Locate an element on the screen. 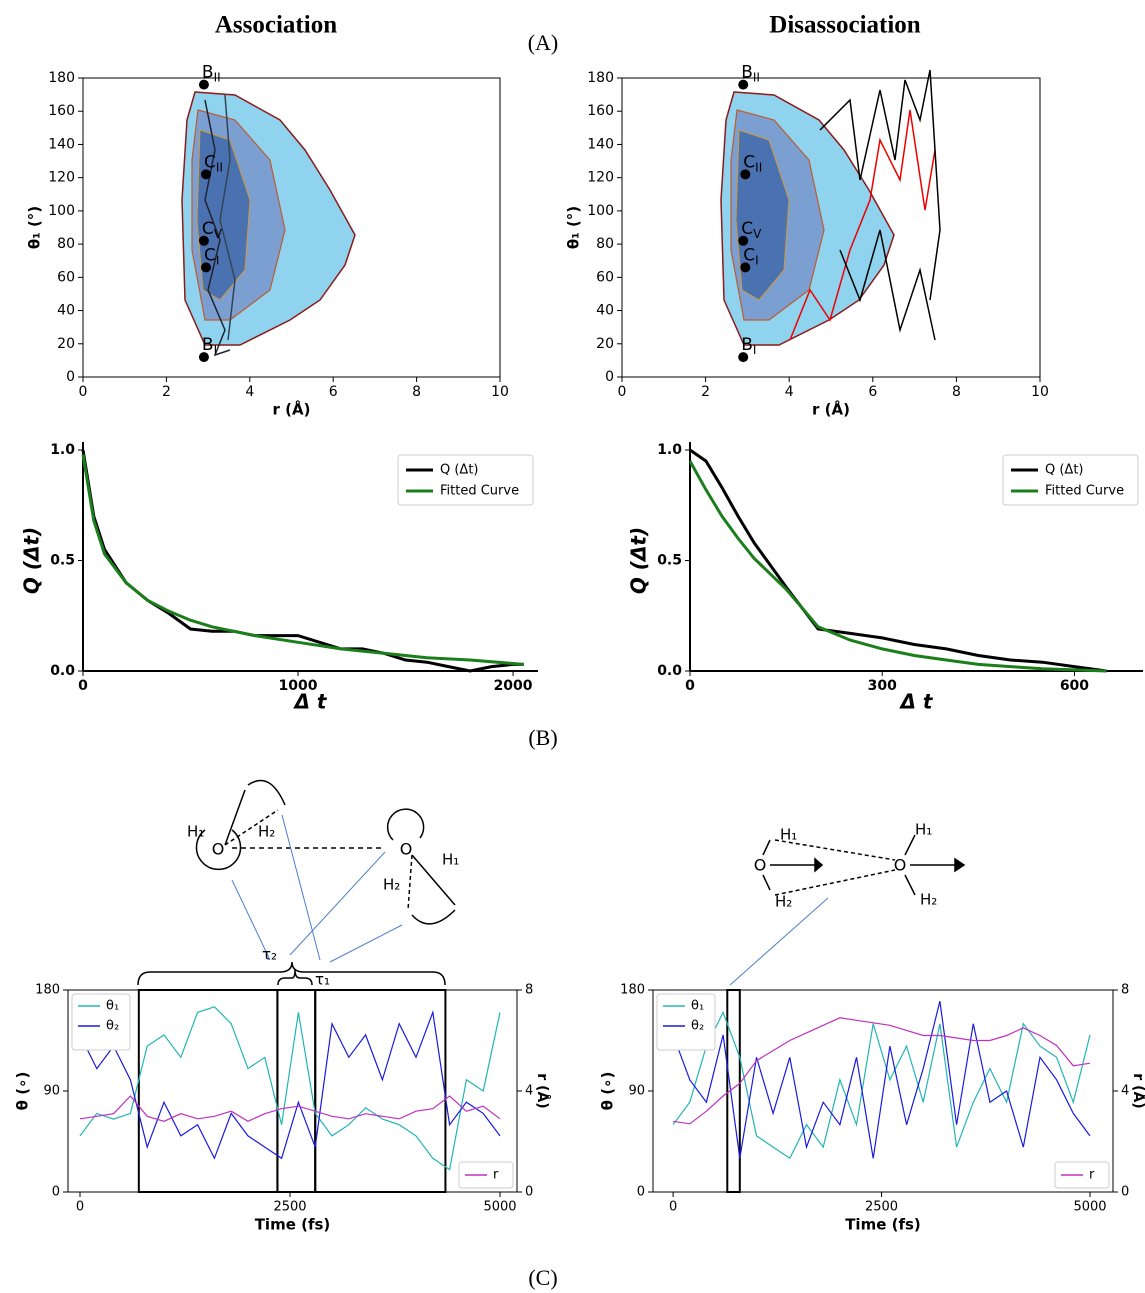 The width and height of the screenshot is (1145, 1293). x-tick-label: 5000 is located at coordinates (1089, 1207).